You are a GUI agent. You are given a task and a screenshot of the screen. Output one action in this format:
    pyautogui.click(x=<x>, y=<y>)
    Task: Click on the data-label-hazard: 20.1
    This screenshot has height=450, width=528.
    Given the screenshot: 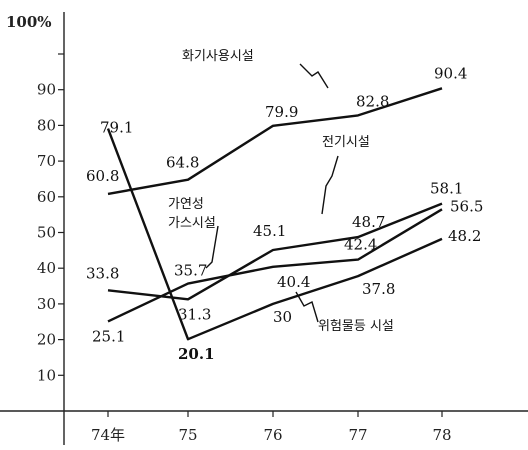 What is the action you would take?
    pyautogui.click(x=196, y=354)
    